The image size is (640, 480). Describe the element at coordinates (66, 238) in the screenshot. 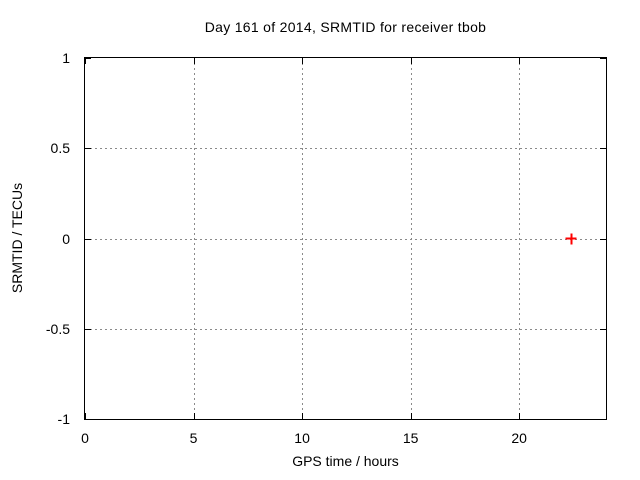

I see `y-tick-label: 0` at that location.